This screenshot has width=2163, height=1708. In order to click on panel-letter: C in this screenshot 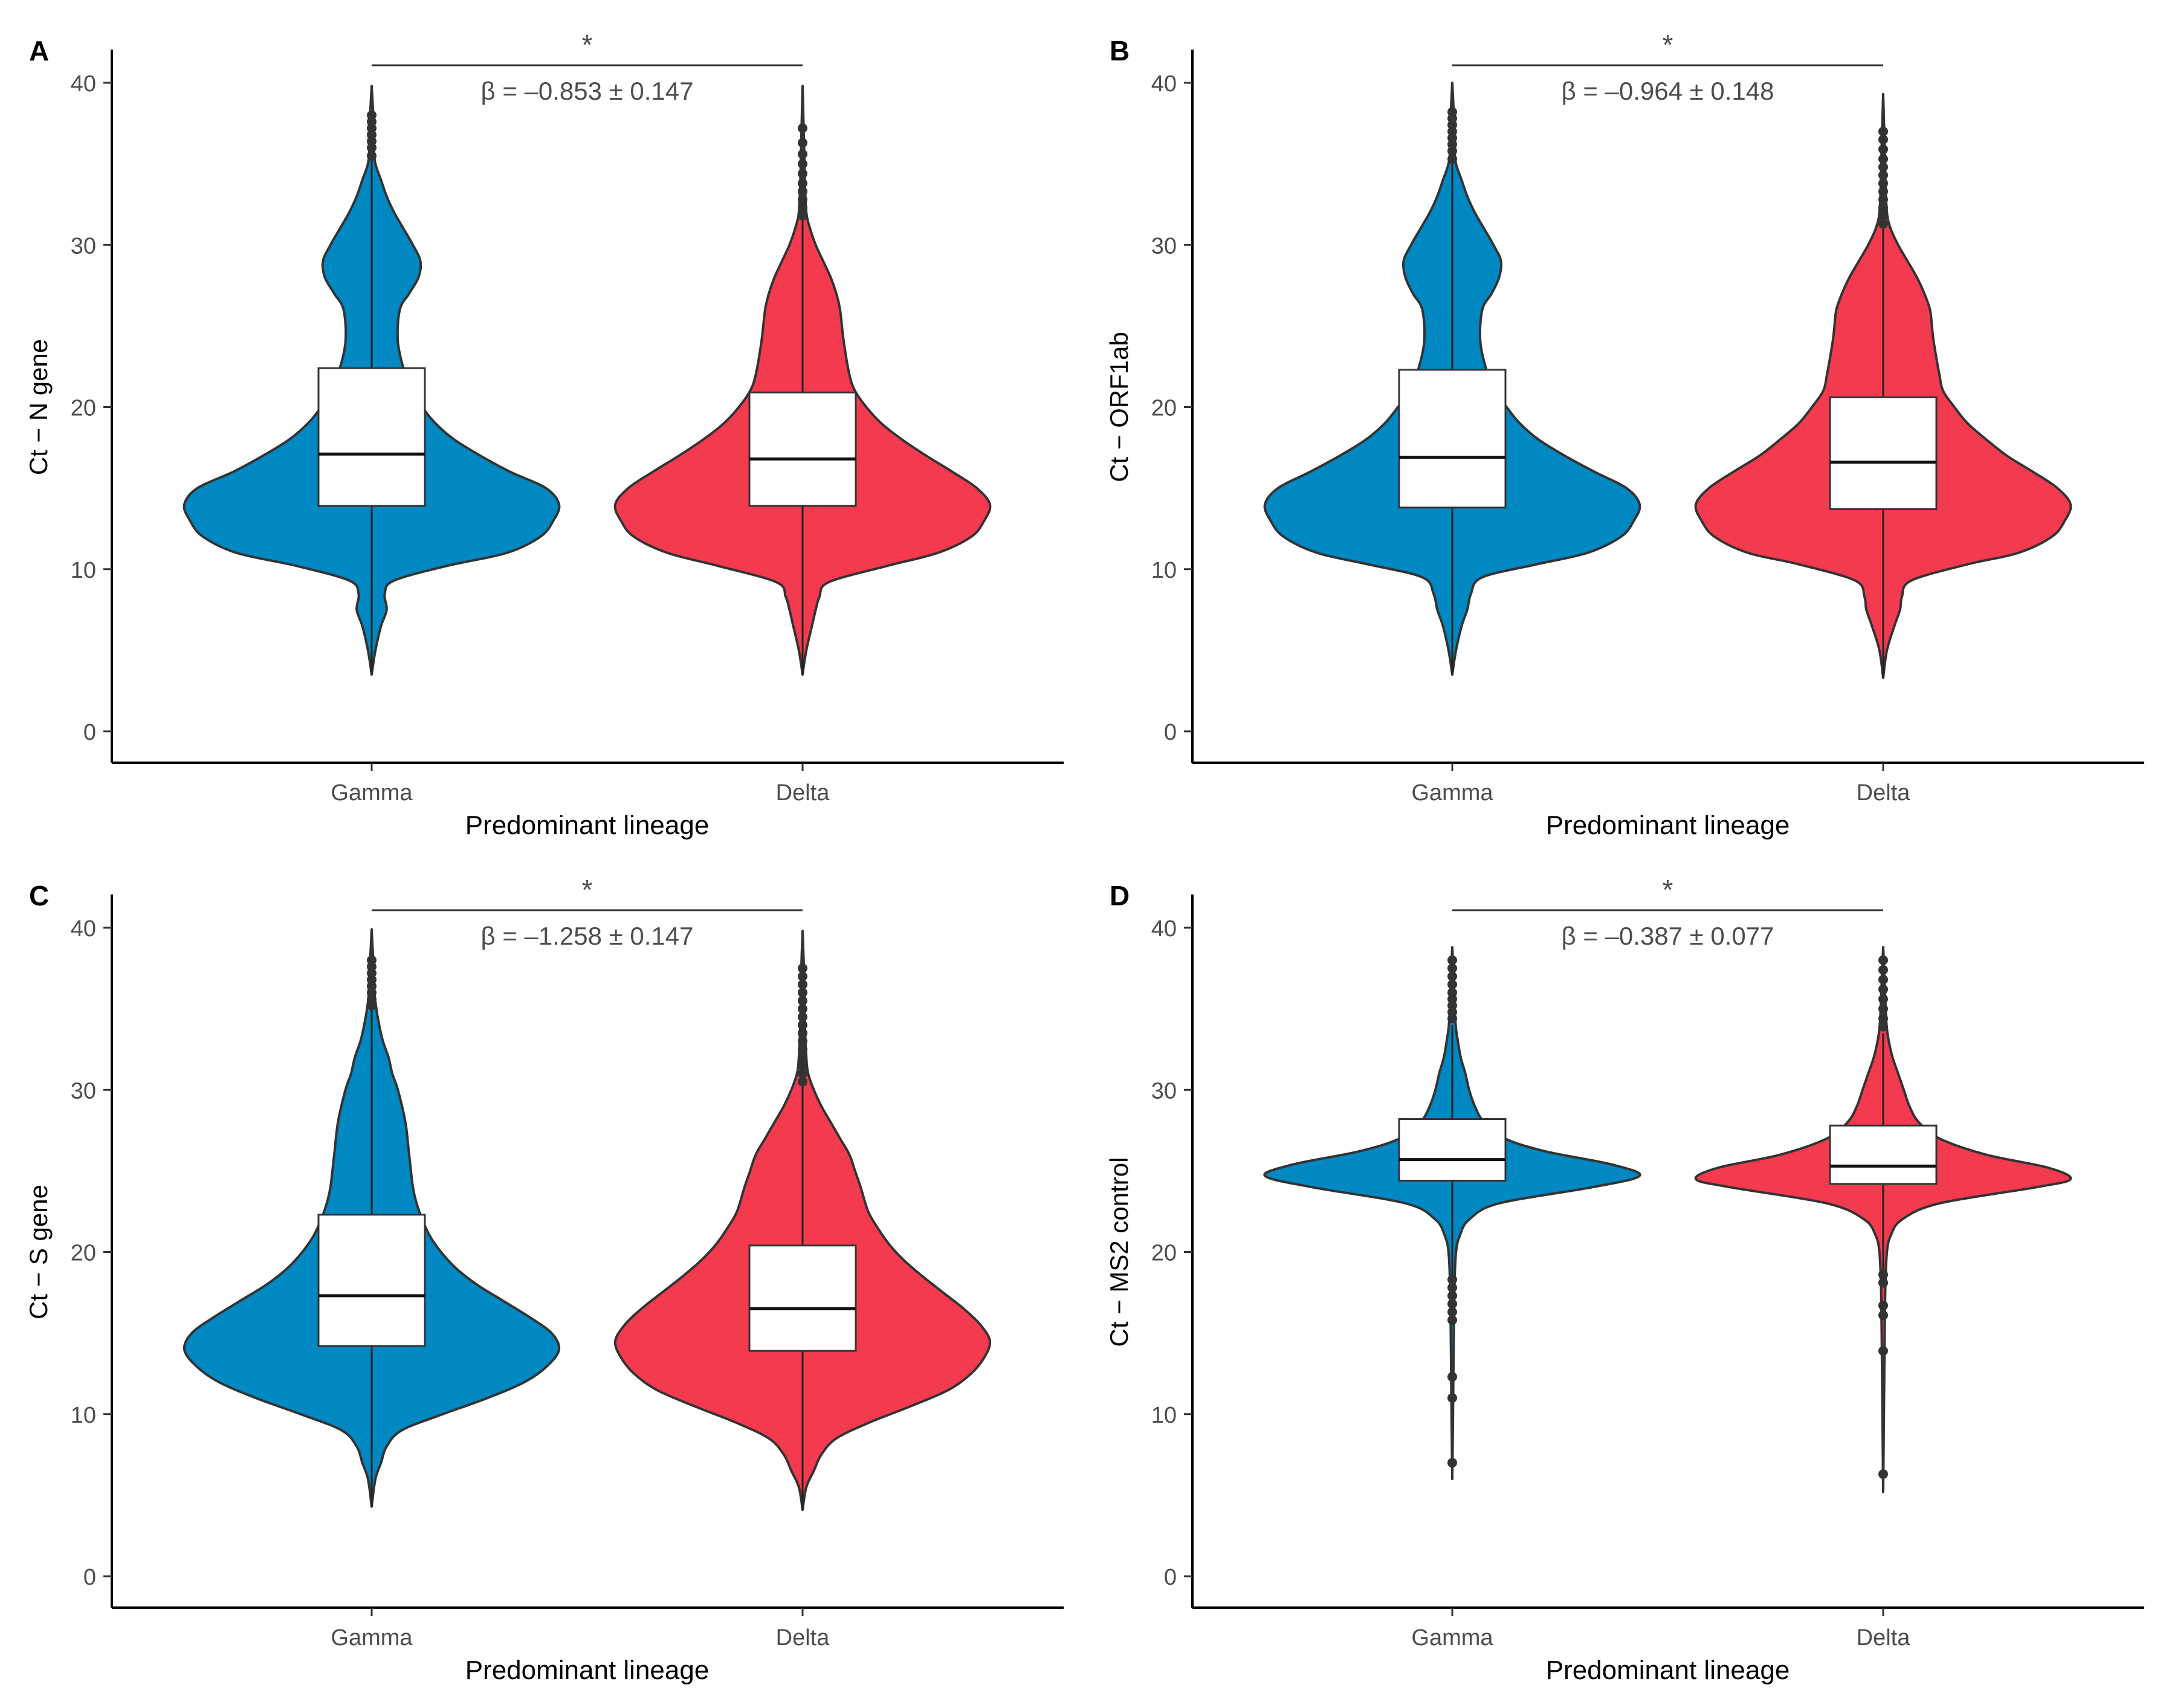, I will do `click(39, 895)`.